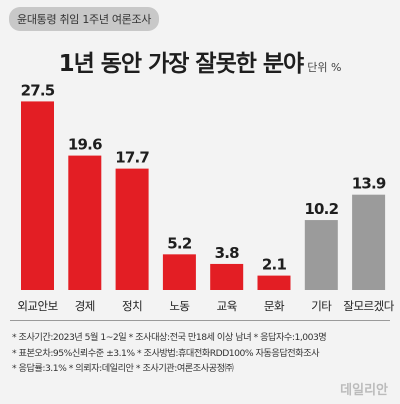 The height and width of the screenshot is (404, 400). What do you see at coordinates (179, 272) in the screenshot?
I see `bar-노동` at bounding box center [179, 272].